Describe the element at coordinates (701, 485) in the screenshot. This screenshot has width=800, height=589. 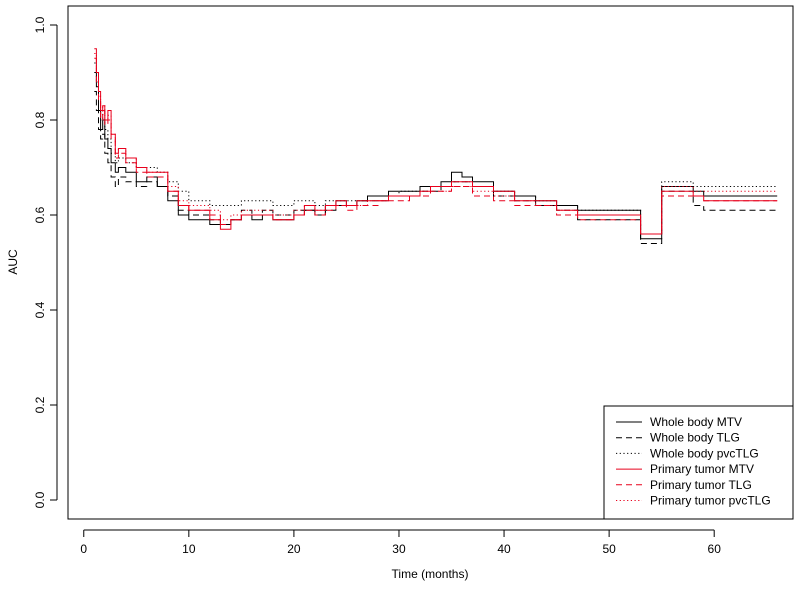
I see `legend-label: Primary tumor TLG` at that location.